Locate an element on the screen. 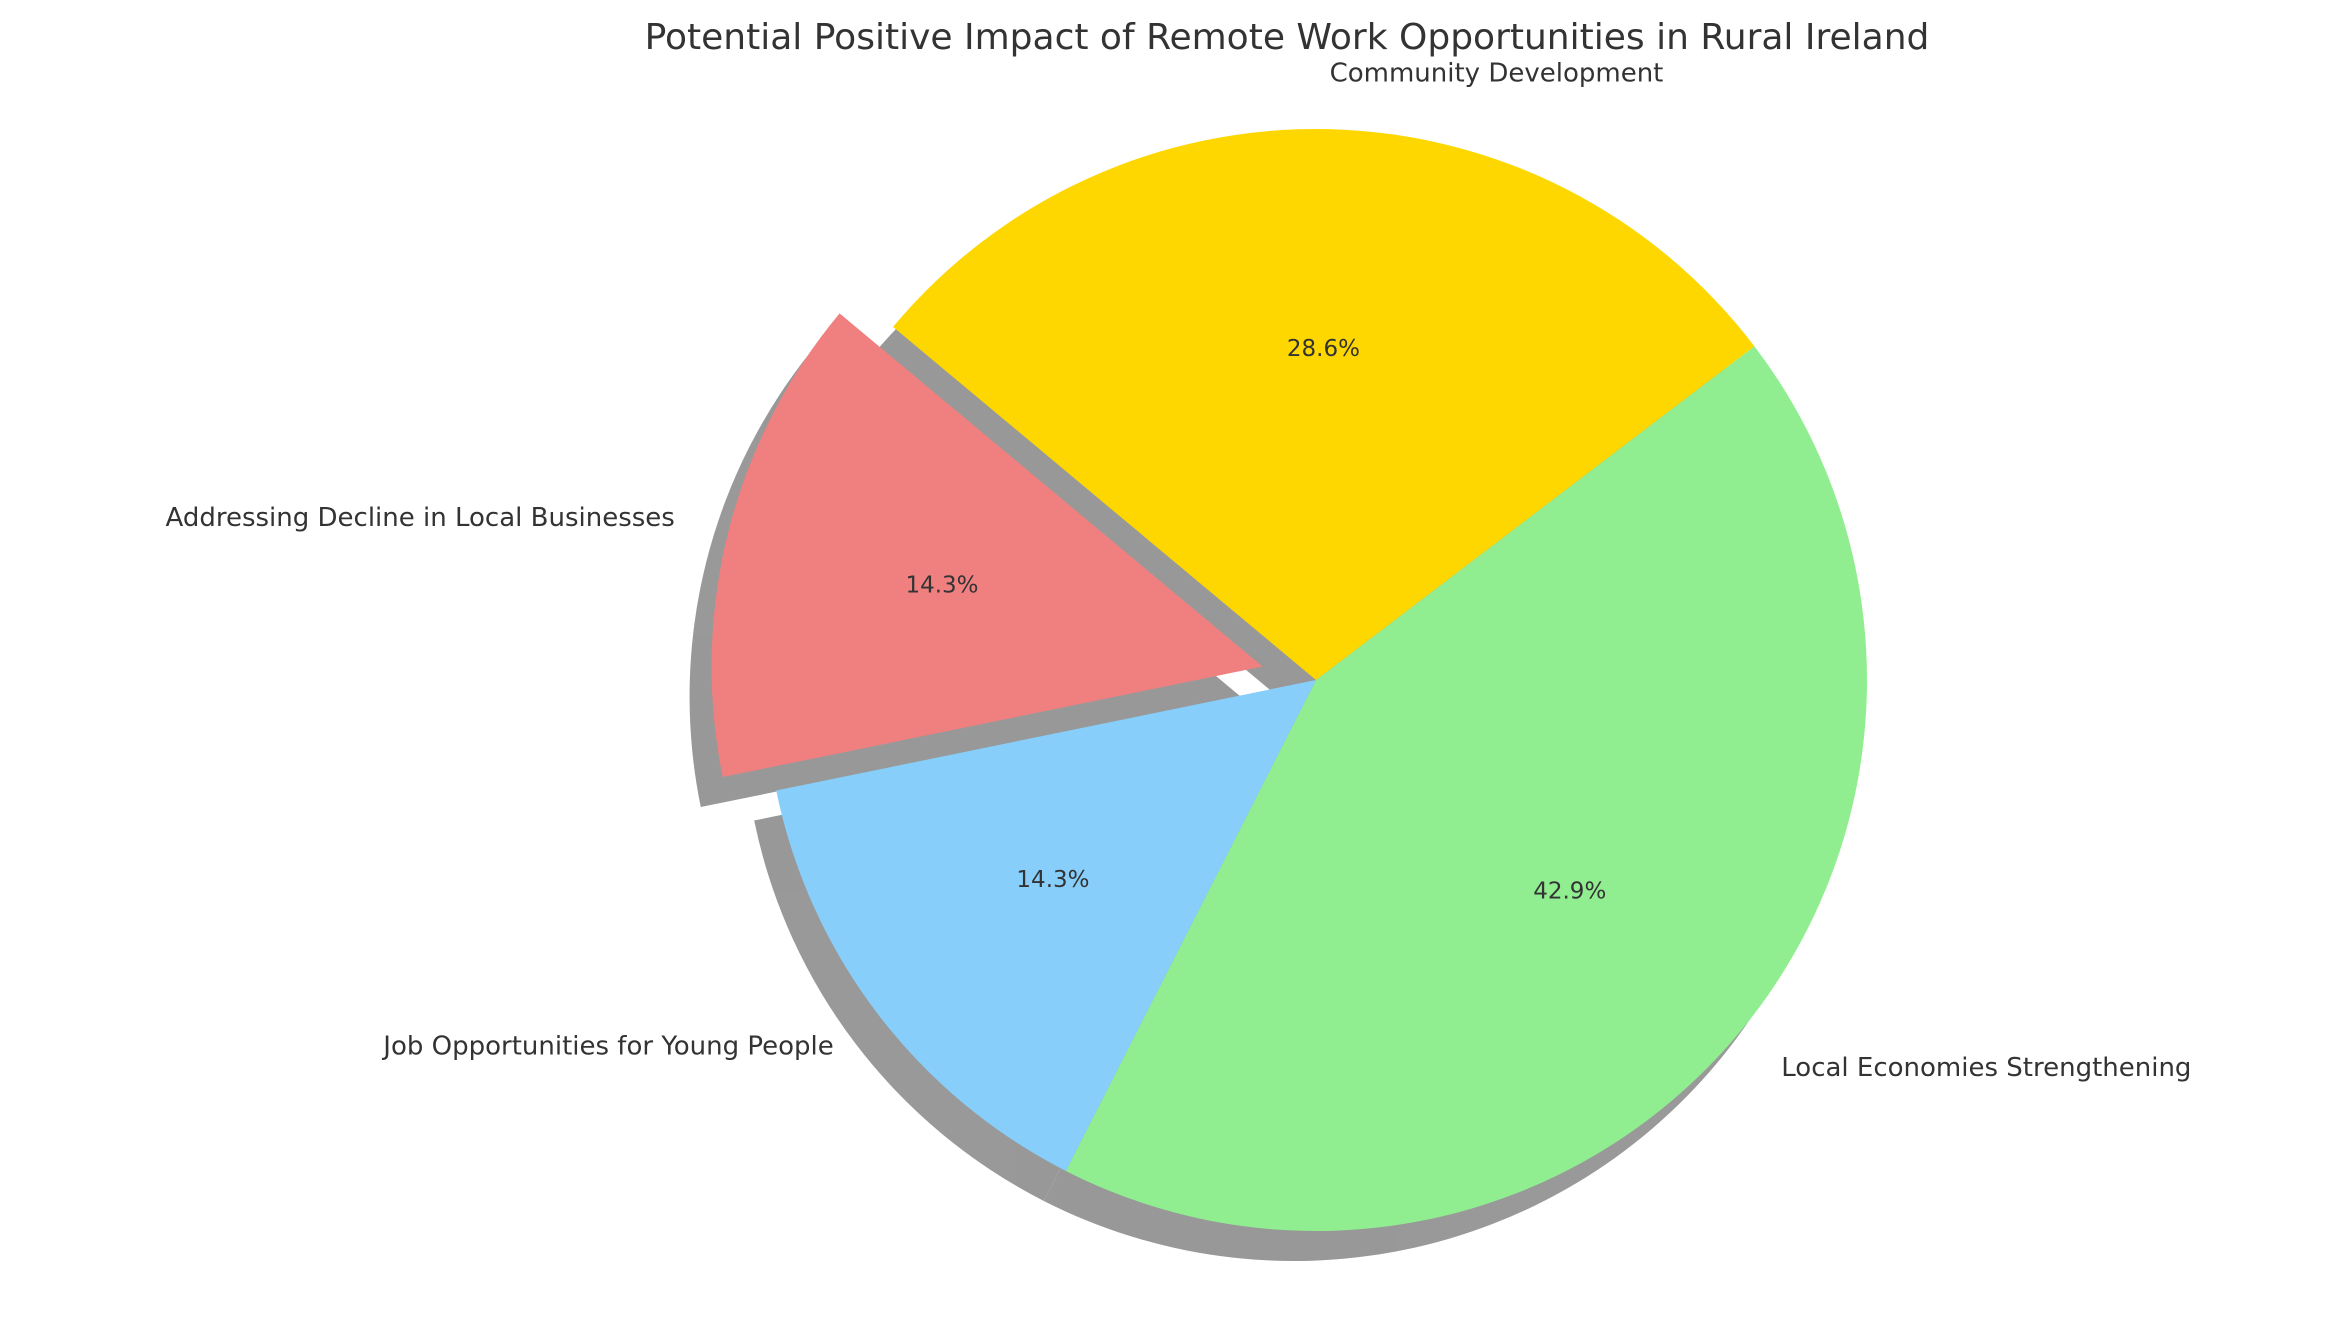 The image size is (2327, 1322). slice-label: Local Economies Strengthening is located at coordinates (1986, 1068).